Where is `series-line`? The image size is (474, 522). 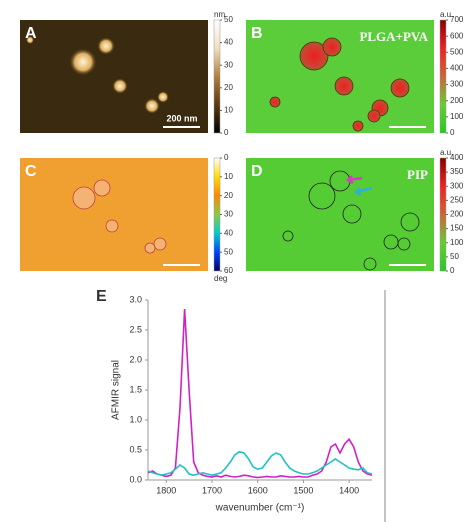 series-line is located at coordinates (260, 463).